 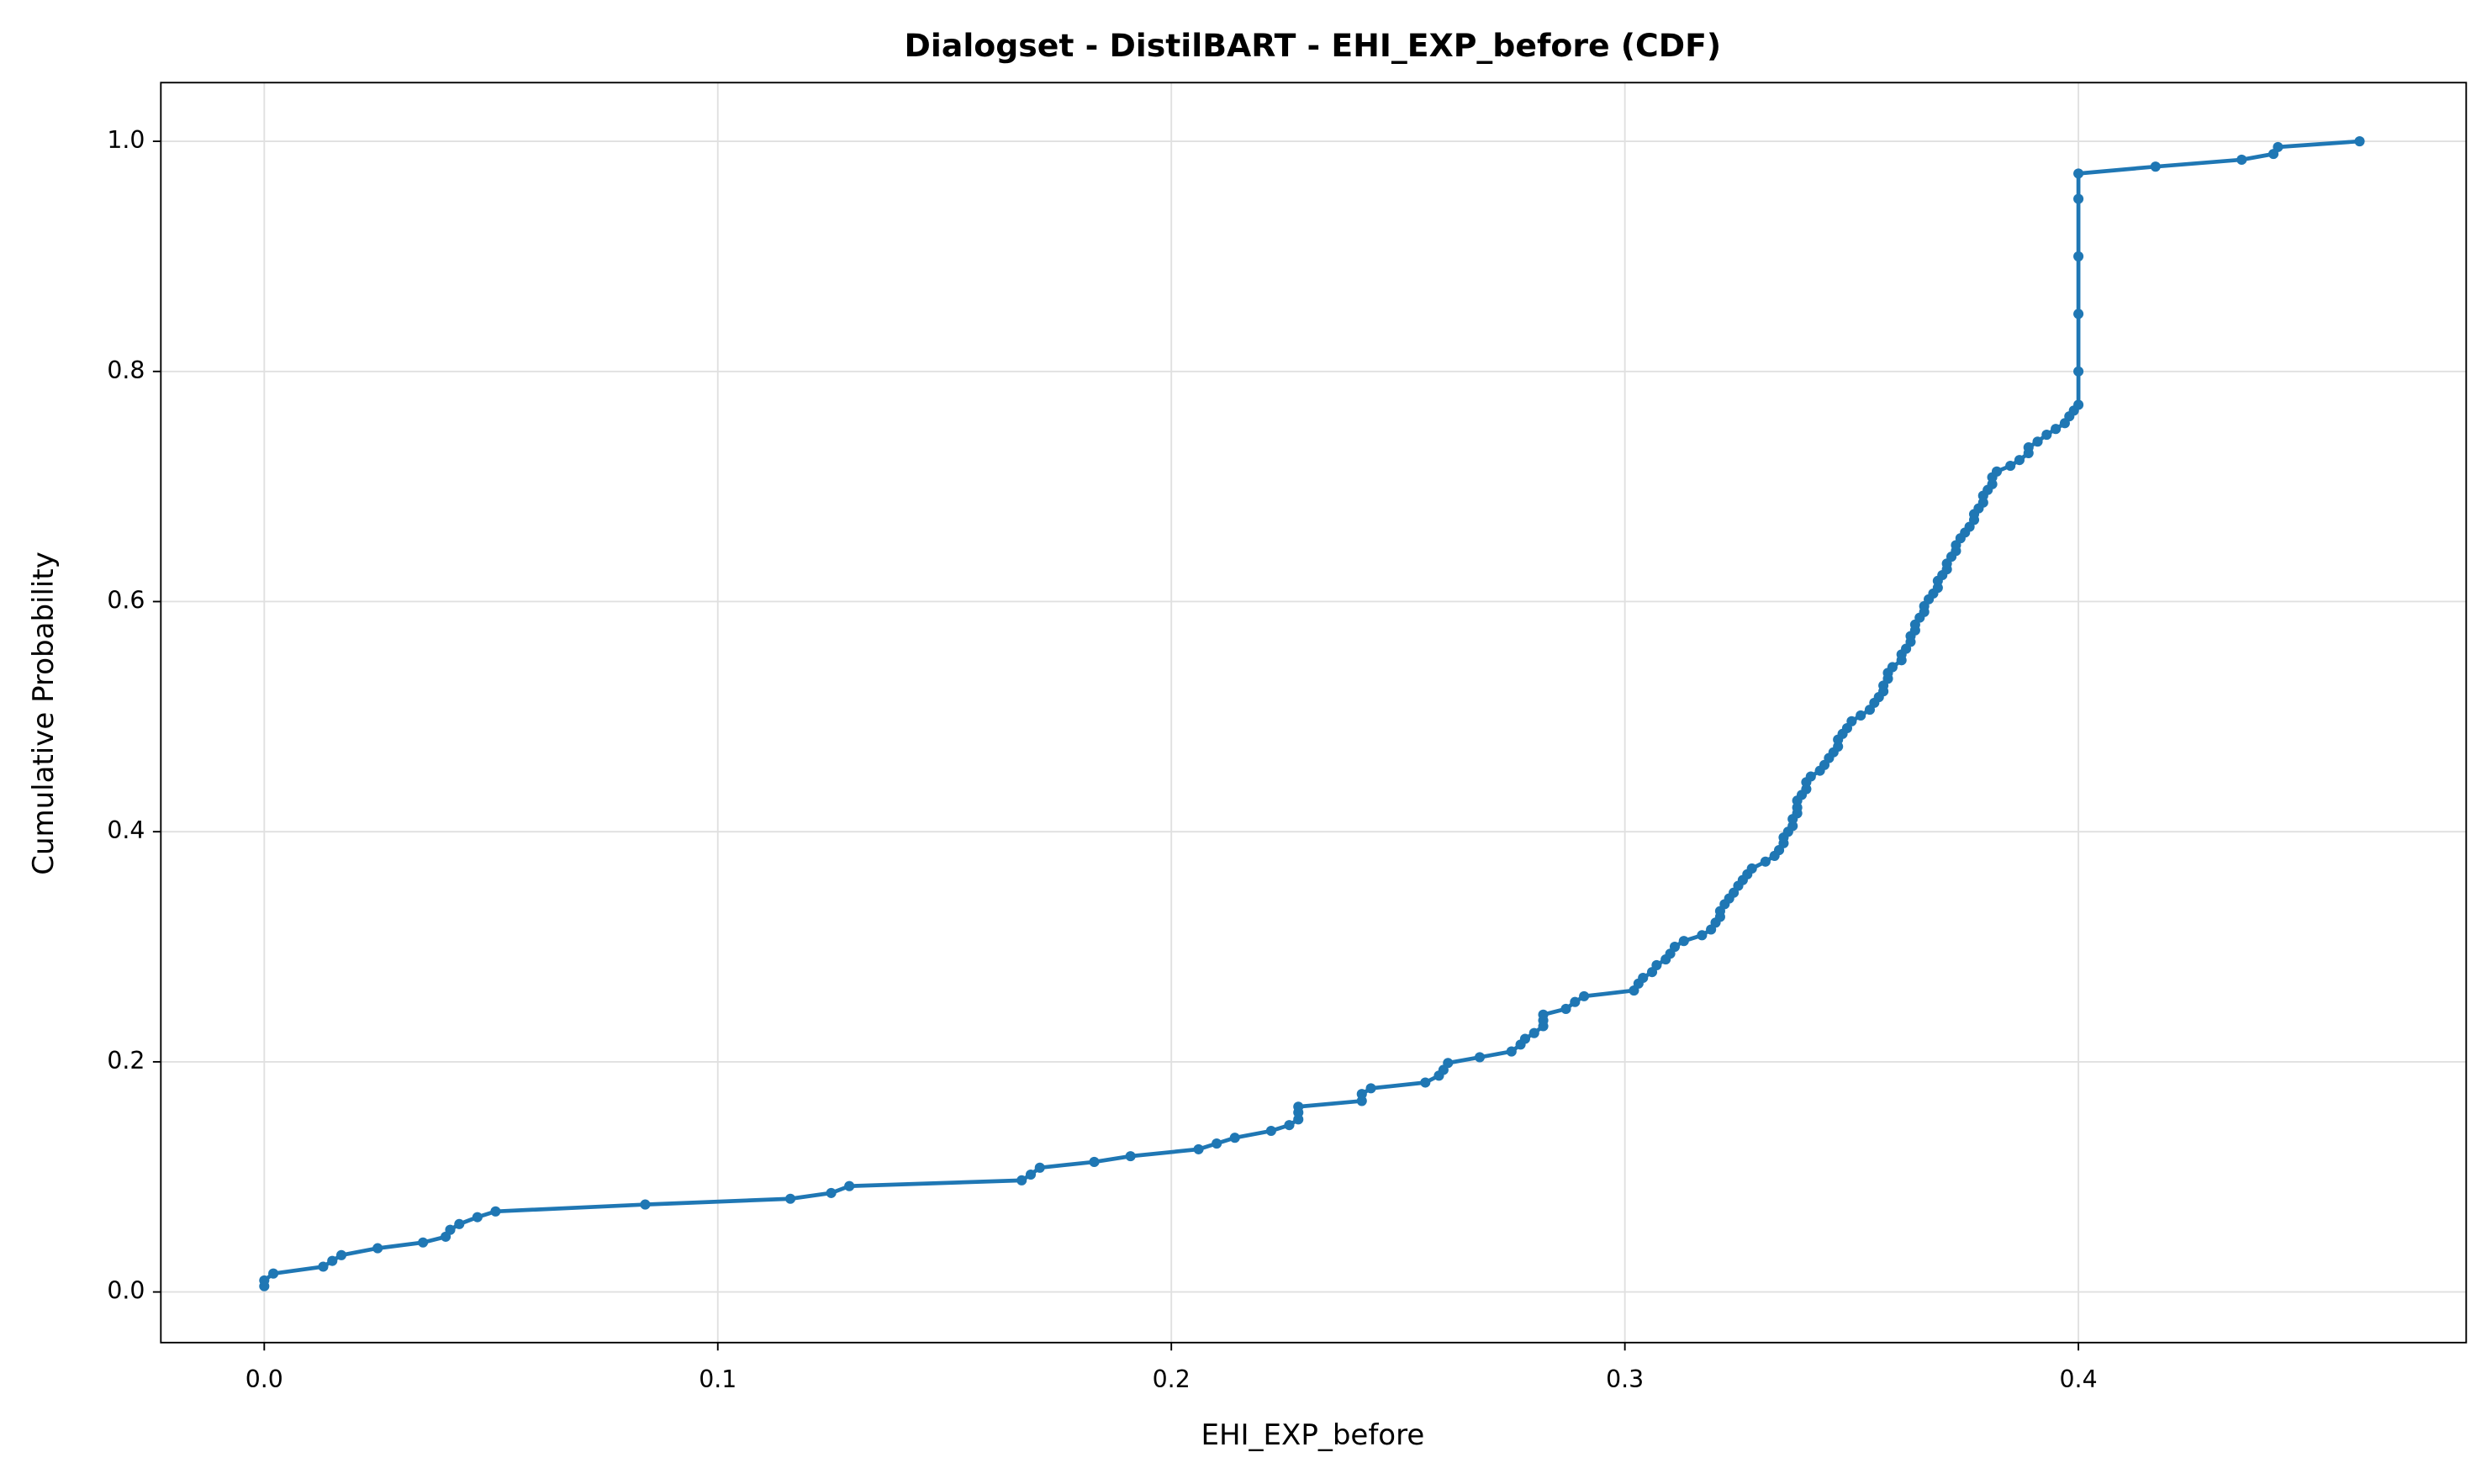 What do you see at coordinates (44, 713) in the screenshot?
I see `y-axis-label: Cumulative Probability` at bounding box center [44, 713].